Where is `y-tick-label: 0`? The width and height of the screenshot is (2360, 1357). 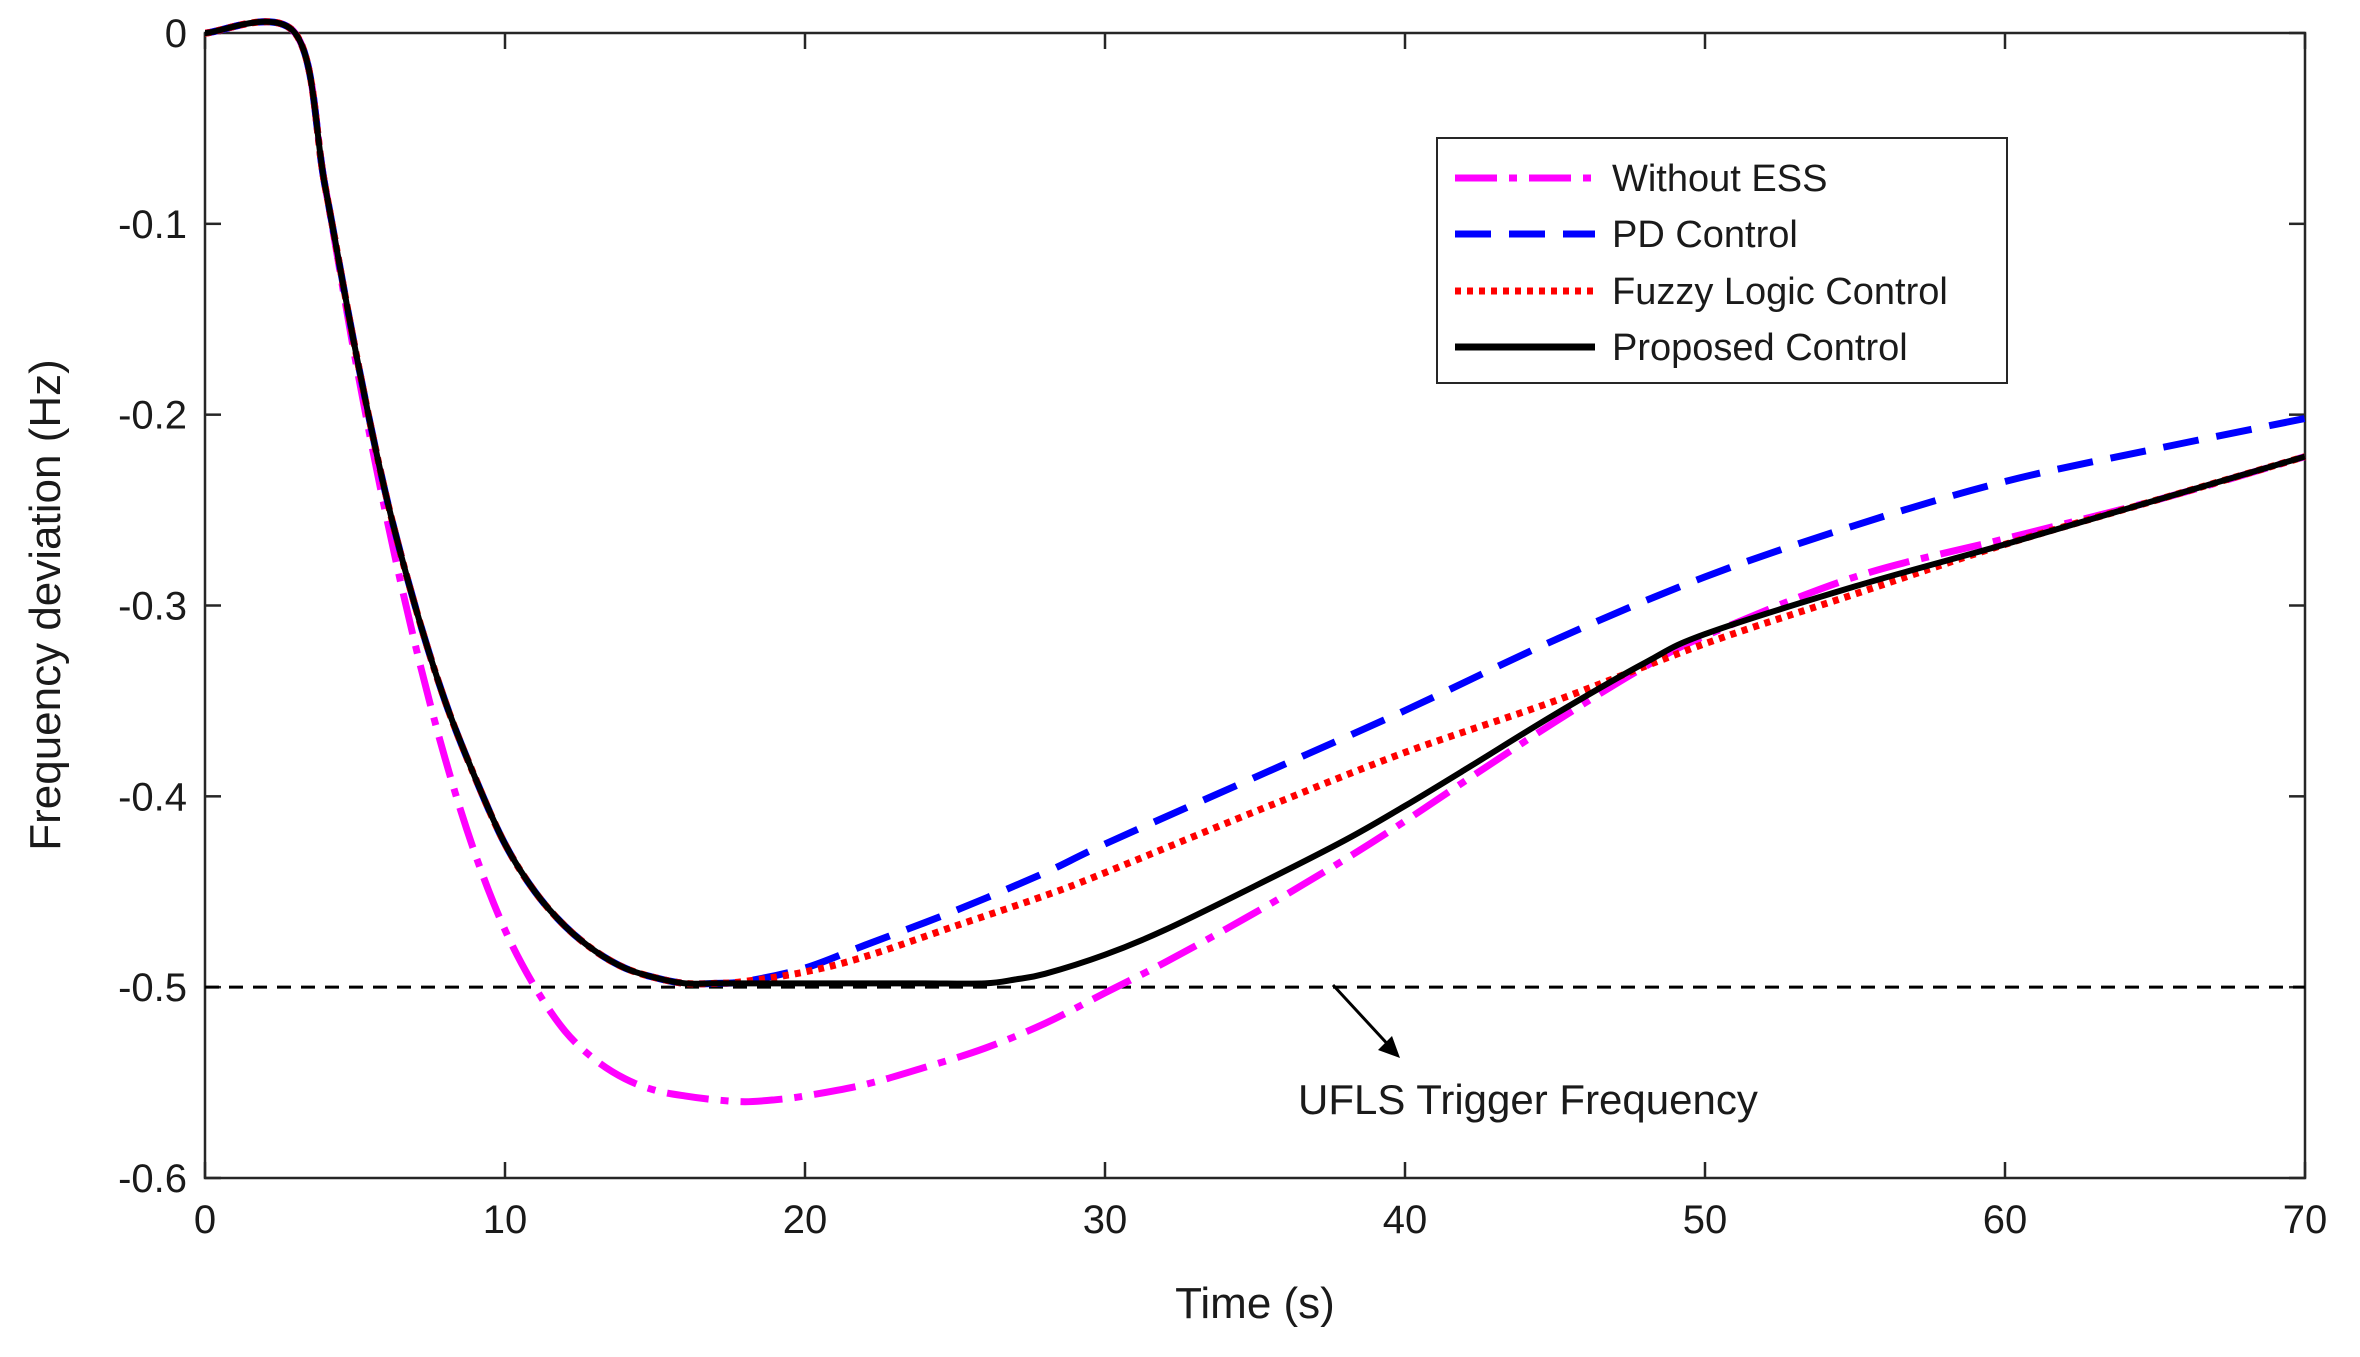 y-tick-label: 0 is located at coordinates (176, 34).